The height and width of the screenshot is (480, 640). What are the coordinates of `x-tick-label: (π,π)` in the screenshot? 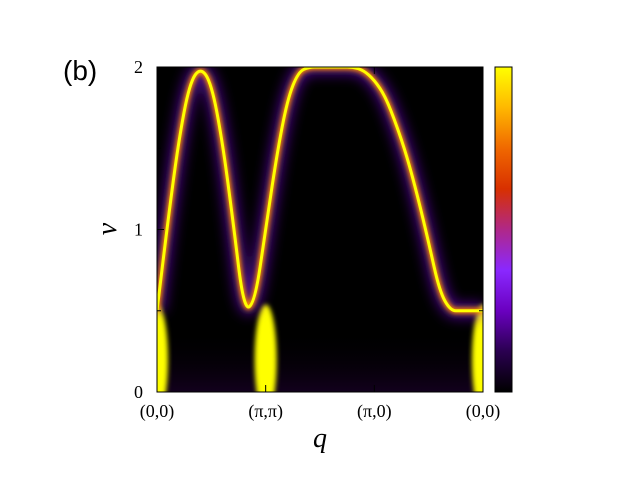 It's located at (265, 411).